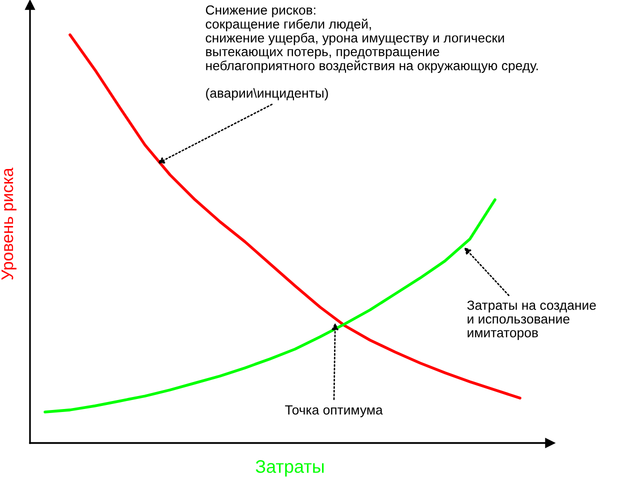 The height and width of the screenshot is (477, 643). Describe the element at coordinates (334, 411) in the screenshot. I see `annotation: Точка оптимума` at that location.